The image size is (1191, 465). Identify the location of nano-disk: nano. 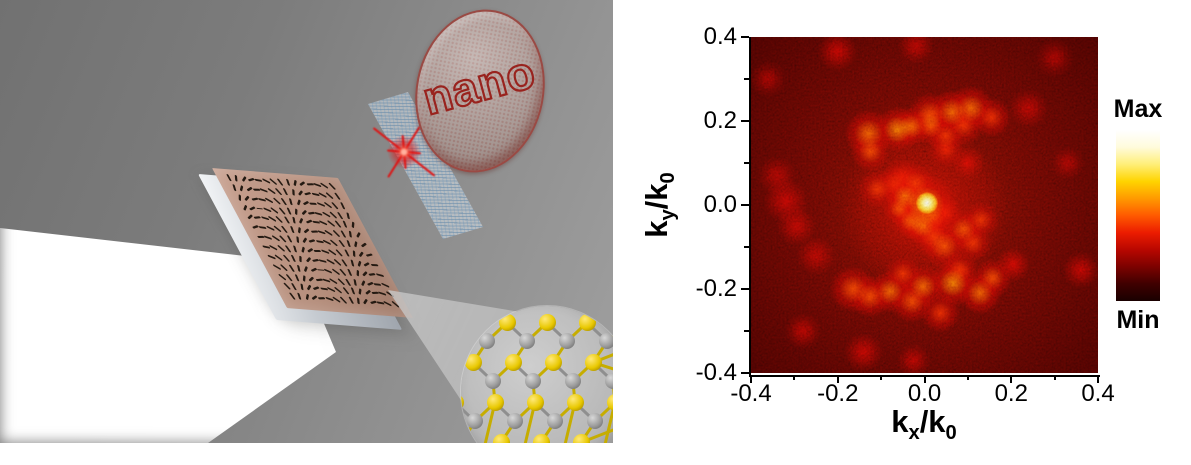
(480, 92).